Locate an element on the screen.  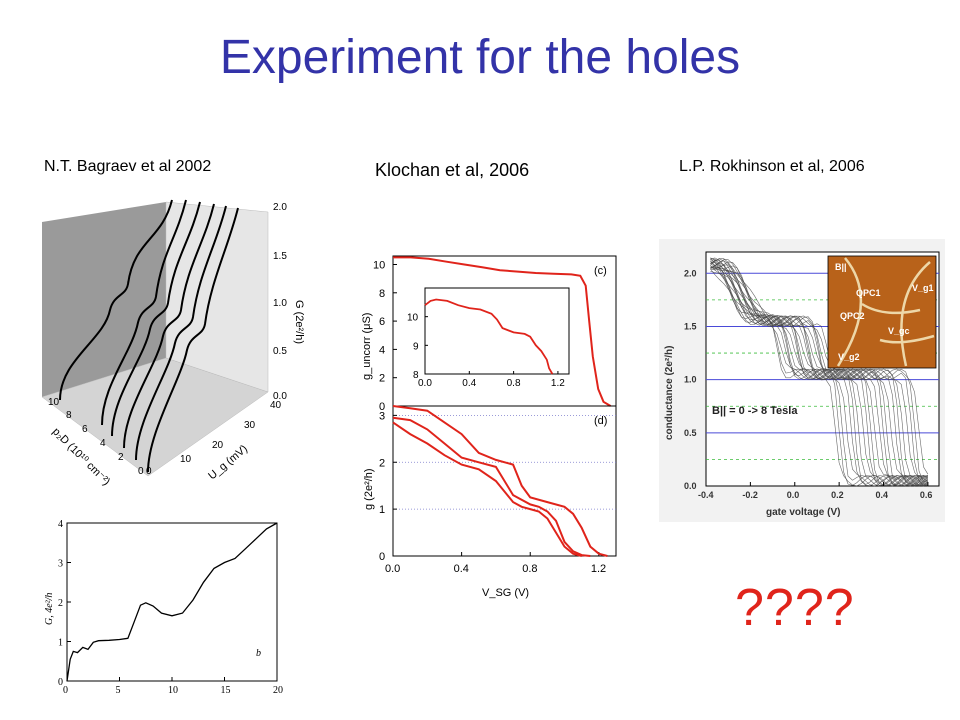
rk-ytick: 1.0 is located at coordinates (690, 380).